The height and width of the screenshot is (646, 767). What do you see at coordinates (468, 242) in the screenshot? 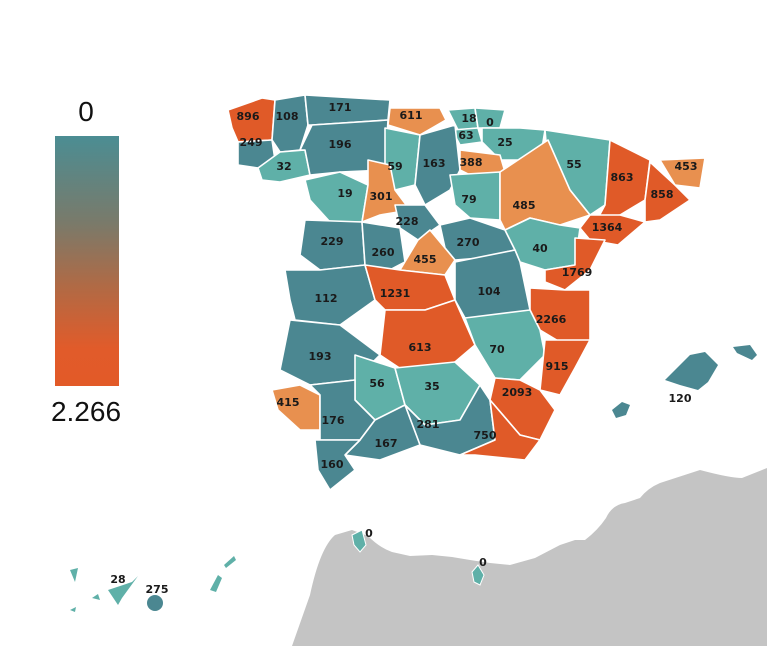
I see `svg-text: 270` at bounding box center [468, 242].